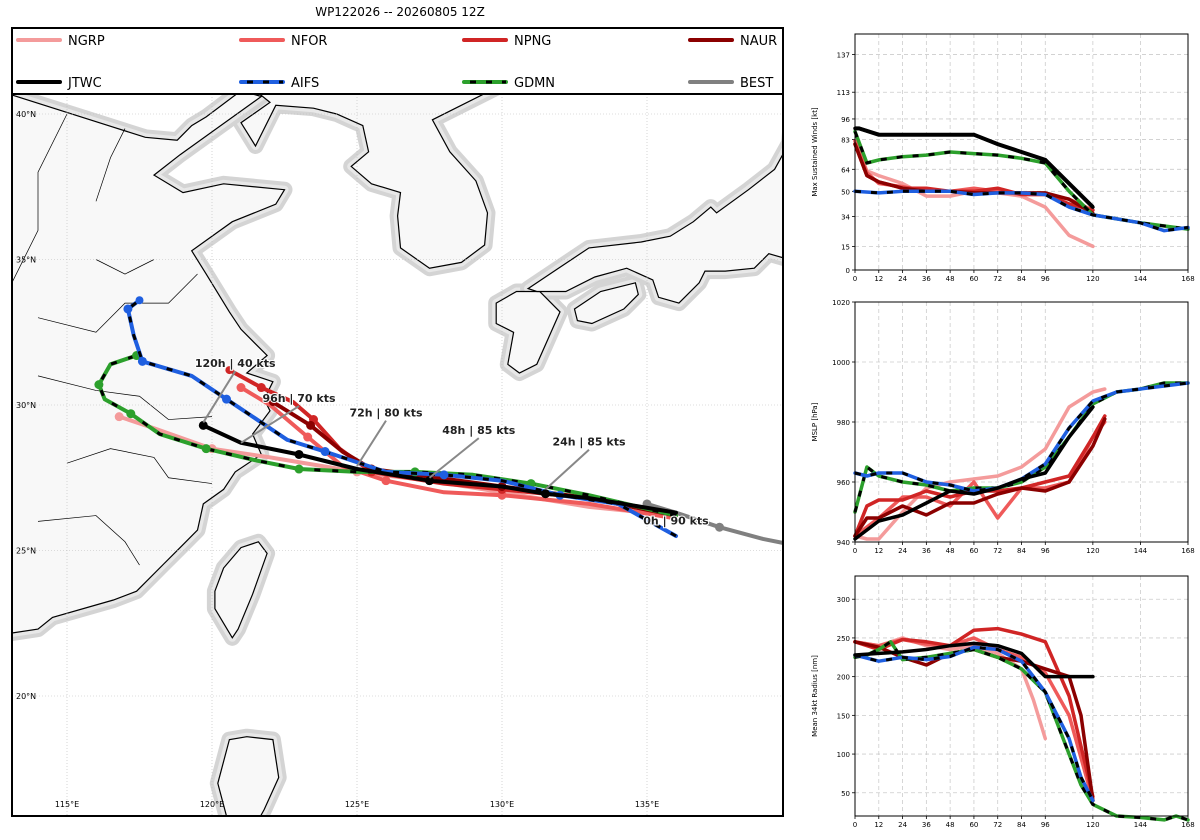 This screenshot has width=1200, height=840. Describe the element at coordinates (60, 41) in the screenshot. I see `legend-entry-ngrp: NGRP` at that location.